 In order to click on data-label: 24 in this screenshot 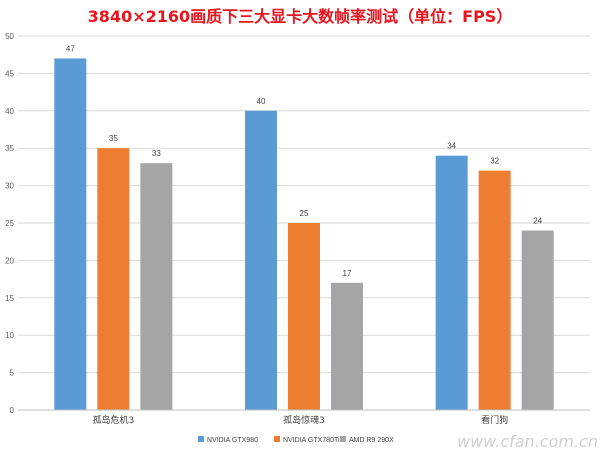, I will do `click(537, 220)`.